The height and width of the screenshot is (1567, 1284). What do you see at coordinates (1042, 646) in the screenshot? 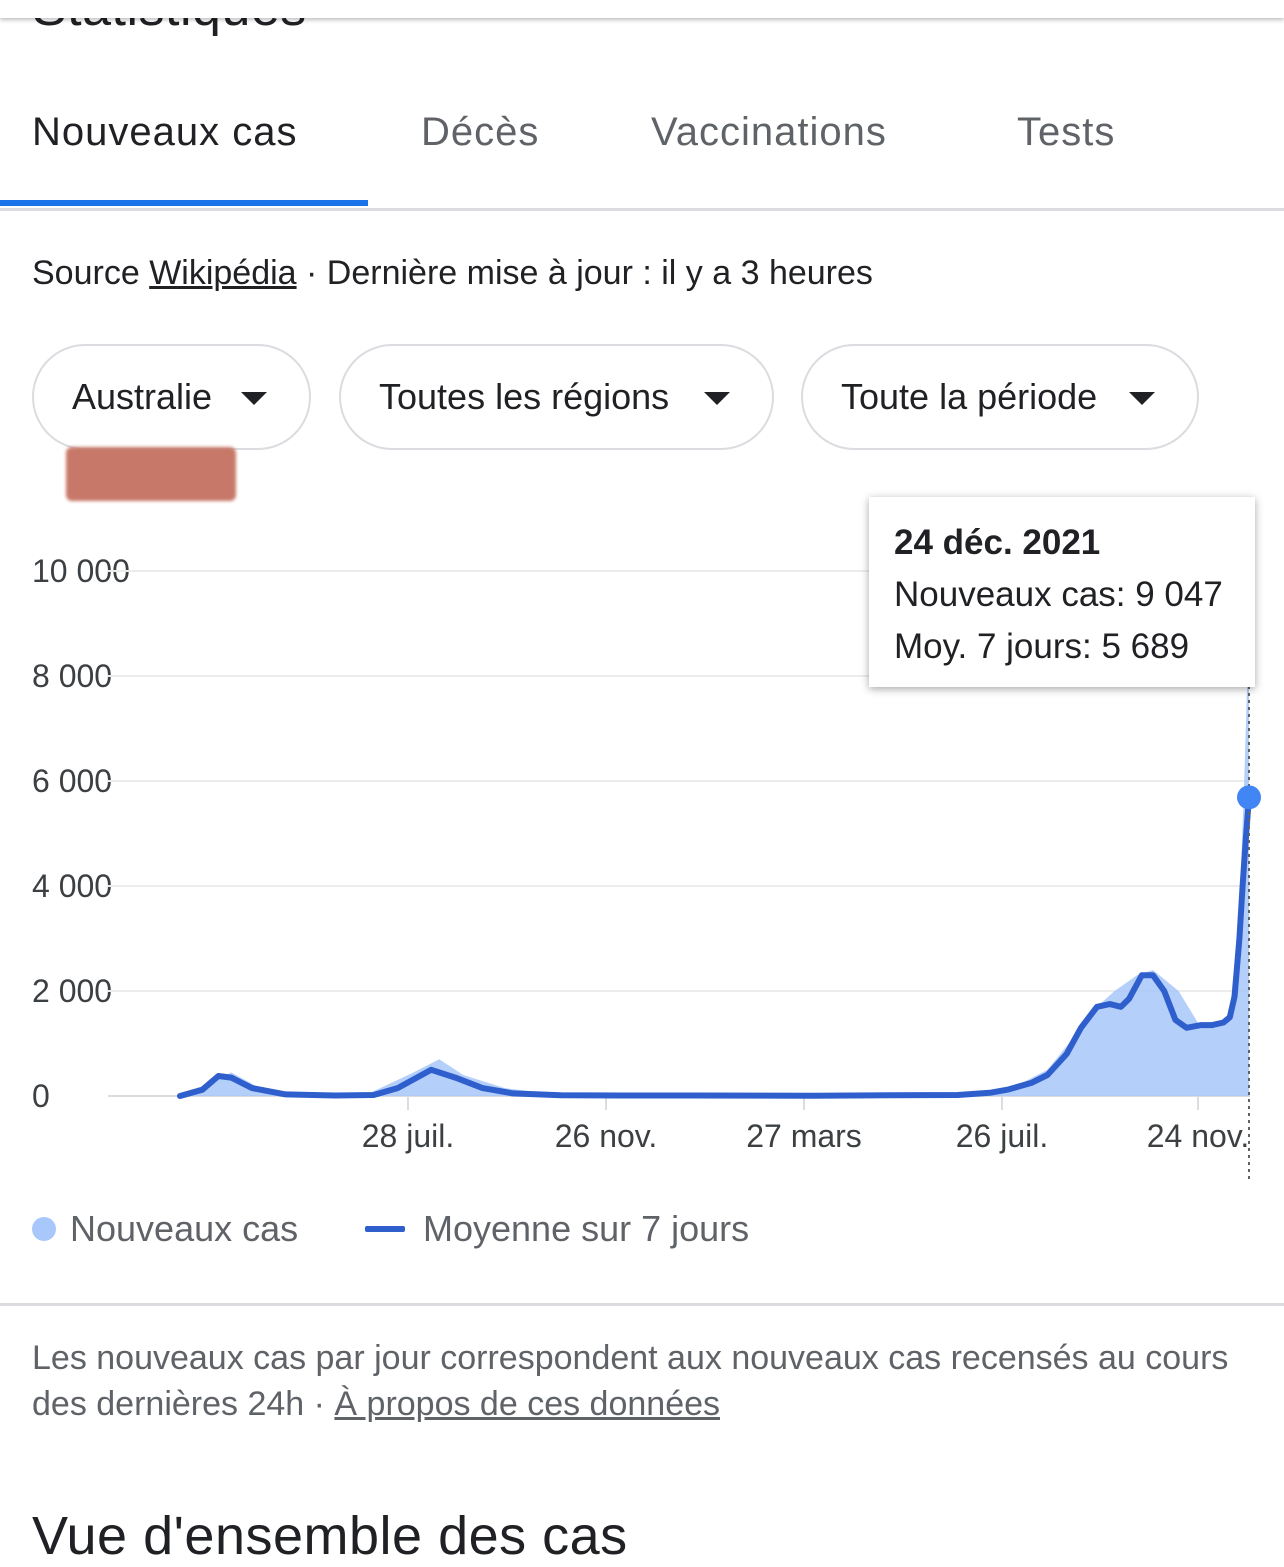
I see `tooltip-average: Moy. 7 jours: 5 689` at bounding box center [1042, 646].